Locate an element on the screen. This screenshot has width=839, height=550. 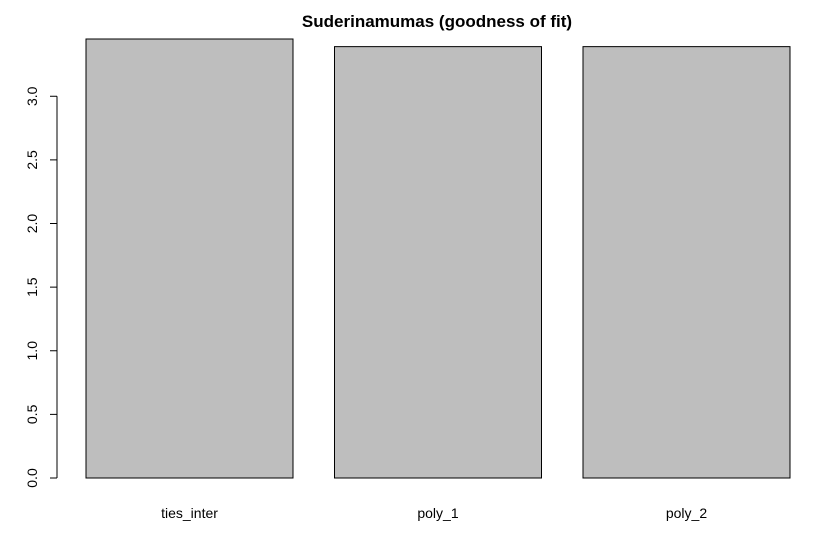
y-tick-label: 1.5 is located at coordinates (32, 287).